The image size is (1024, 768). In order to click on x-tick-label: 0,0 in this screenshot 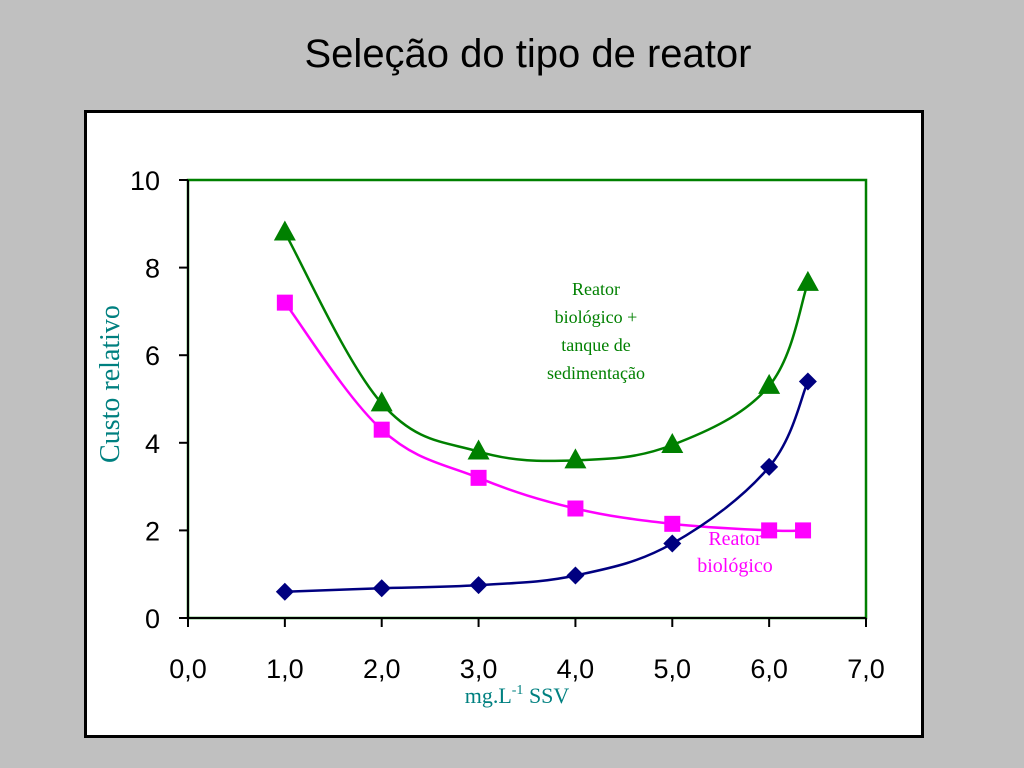, I will do `click(188, 669)`.